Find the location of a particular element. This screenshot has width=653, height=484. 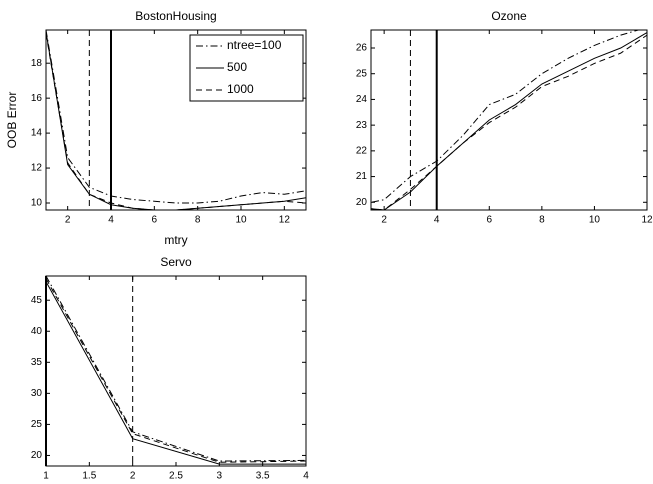

y-tick-label: 10 is located at coordinates (37, 203).